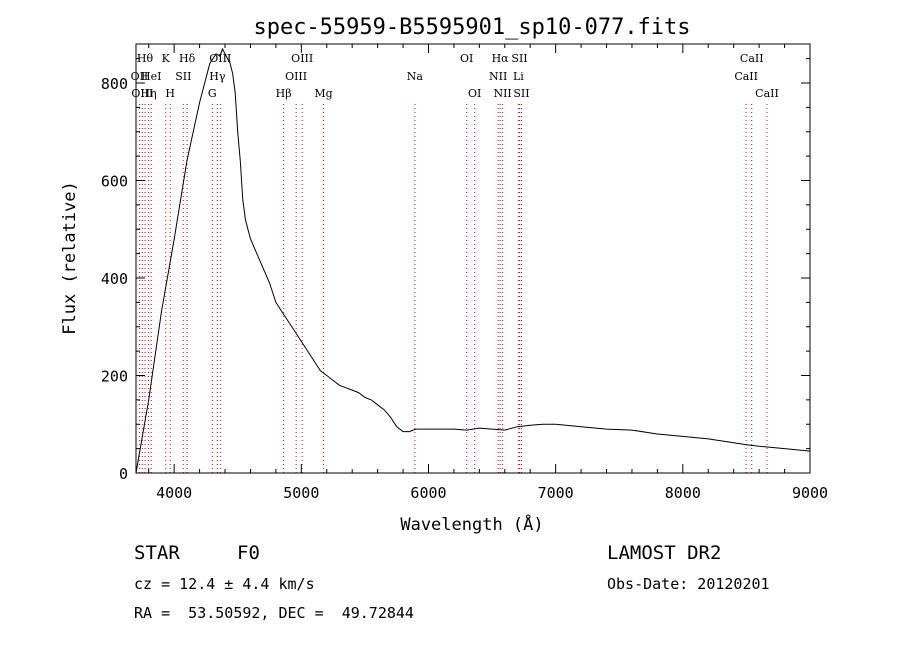  Describe the element at coordinates (212, 93) in the screenshot. I see `line-marker-label: G` at that location.